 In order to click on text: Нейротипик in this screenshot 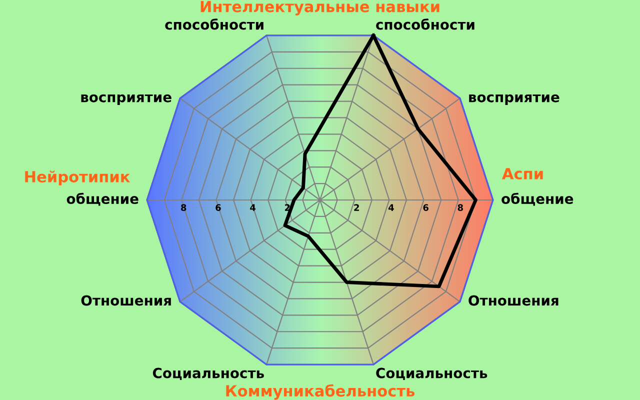, I will do `click(77, 178)`.